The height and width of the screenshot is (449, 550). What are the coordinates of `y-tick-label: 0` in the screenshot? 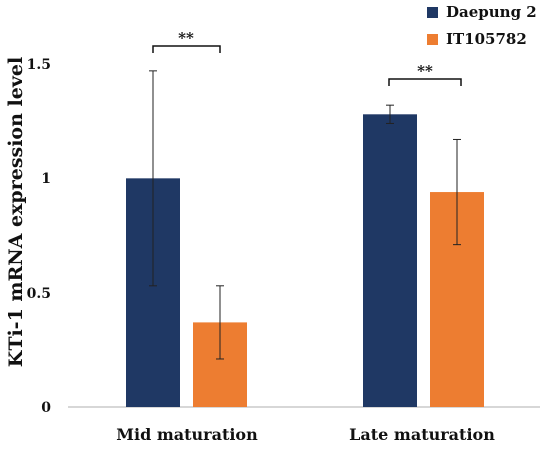 It's located at (46, 408).